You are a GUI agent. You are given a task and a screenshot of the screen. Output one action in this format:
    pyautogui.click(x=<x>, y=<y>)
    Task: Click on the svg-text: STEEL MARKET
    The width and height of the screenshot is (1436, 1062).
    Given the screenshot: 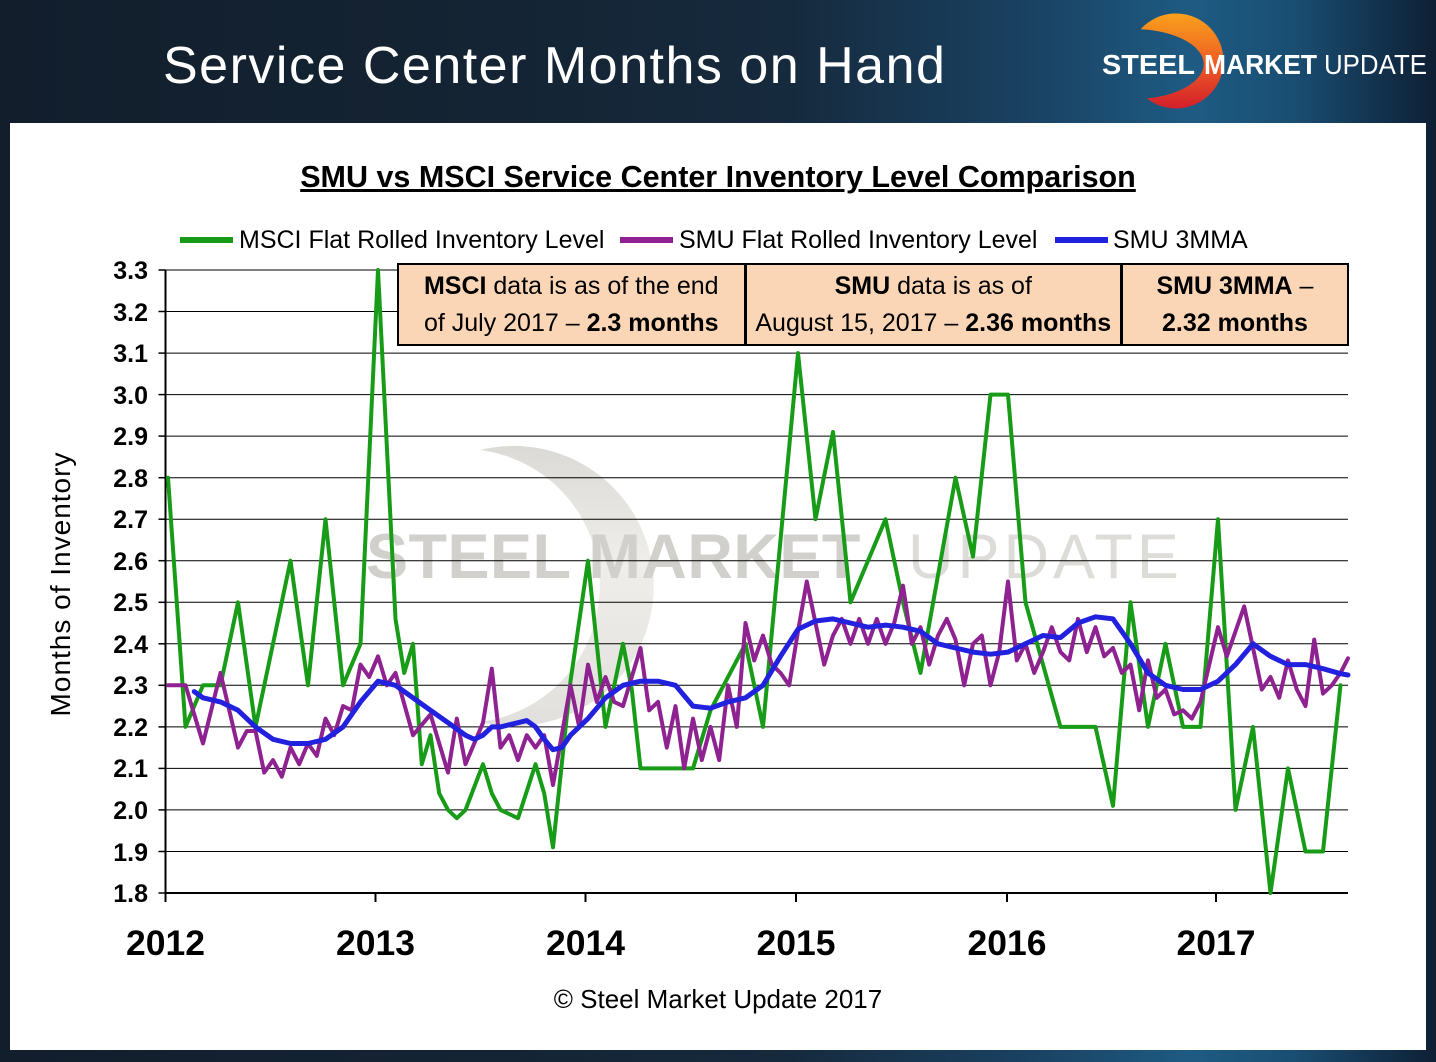 What is the action you would take?
    pyautogui.click(x=613, y=557)
    